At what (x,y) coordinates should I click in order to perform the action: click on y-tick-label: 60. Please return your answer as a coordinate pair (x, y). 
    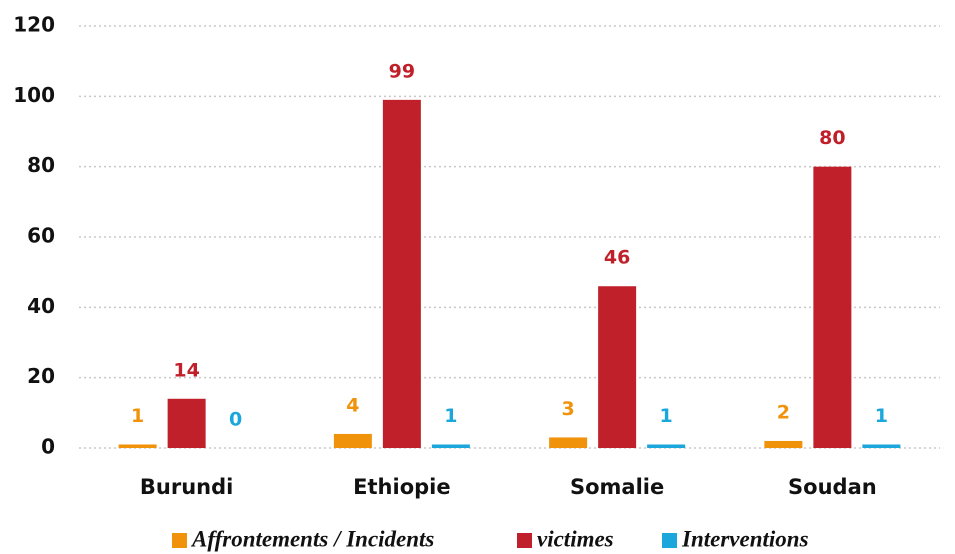
    Looking at the image, I should click on (41, 236).